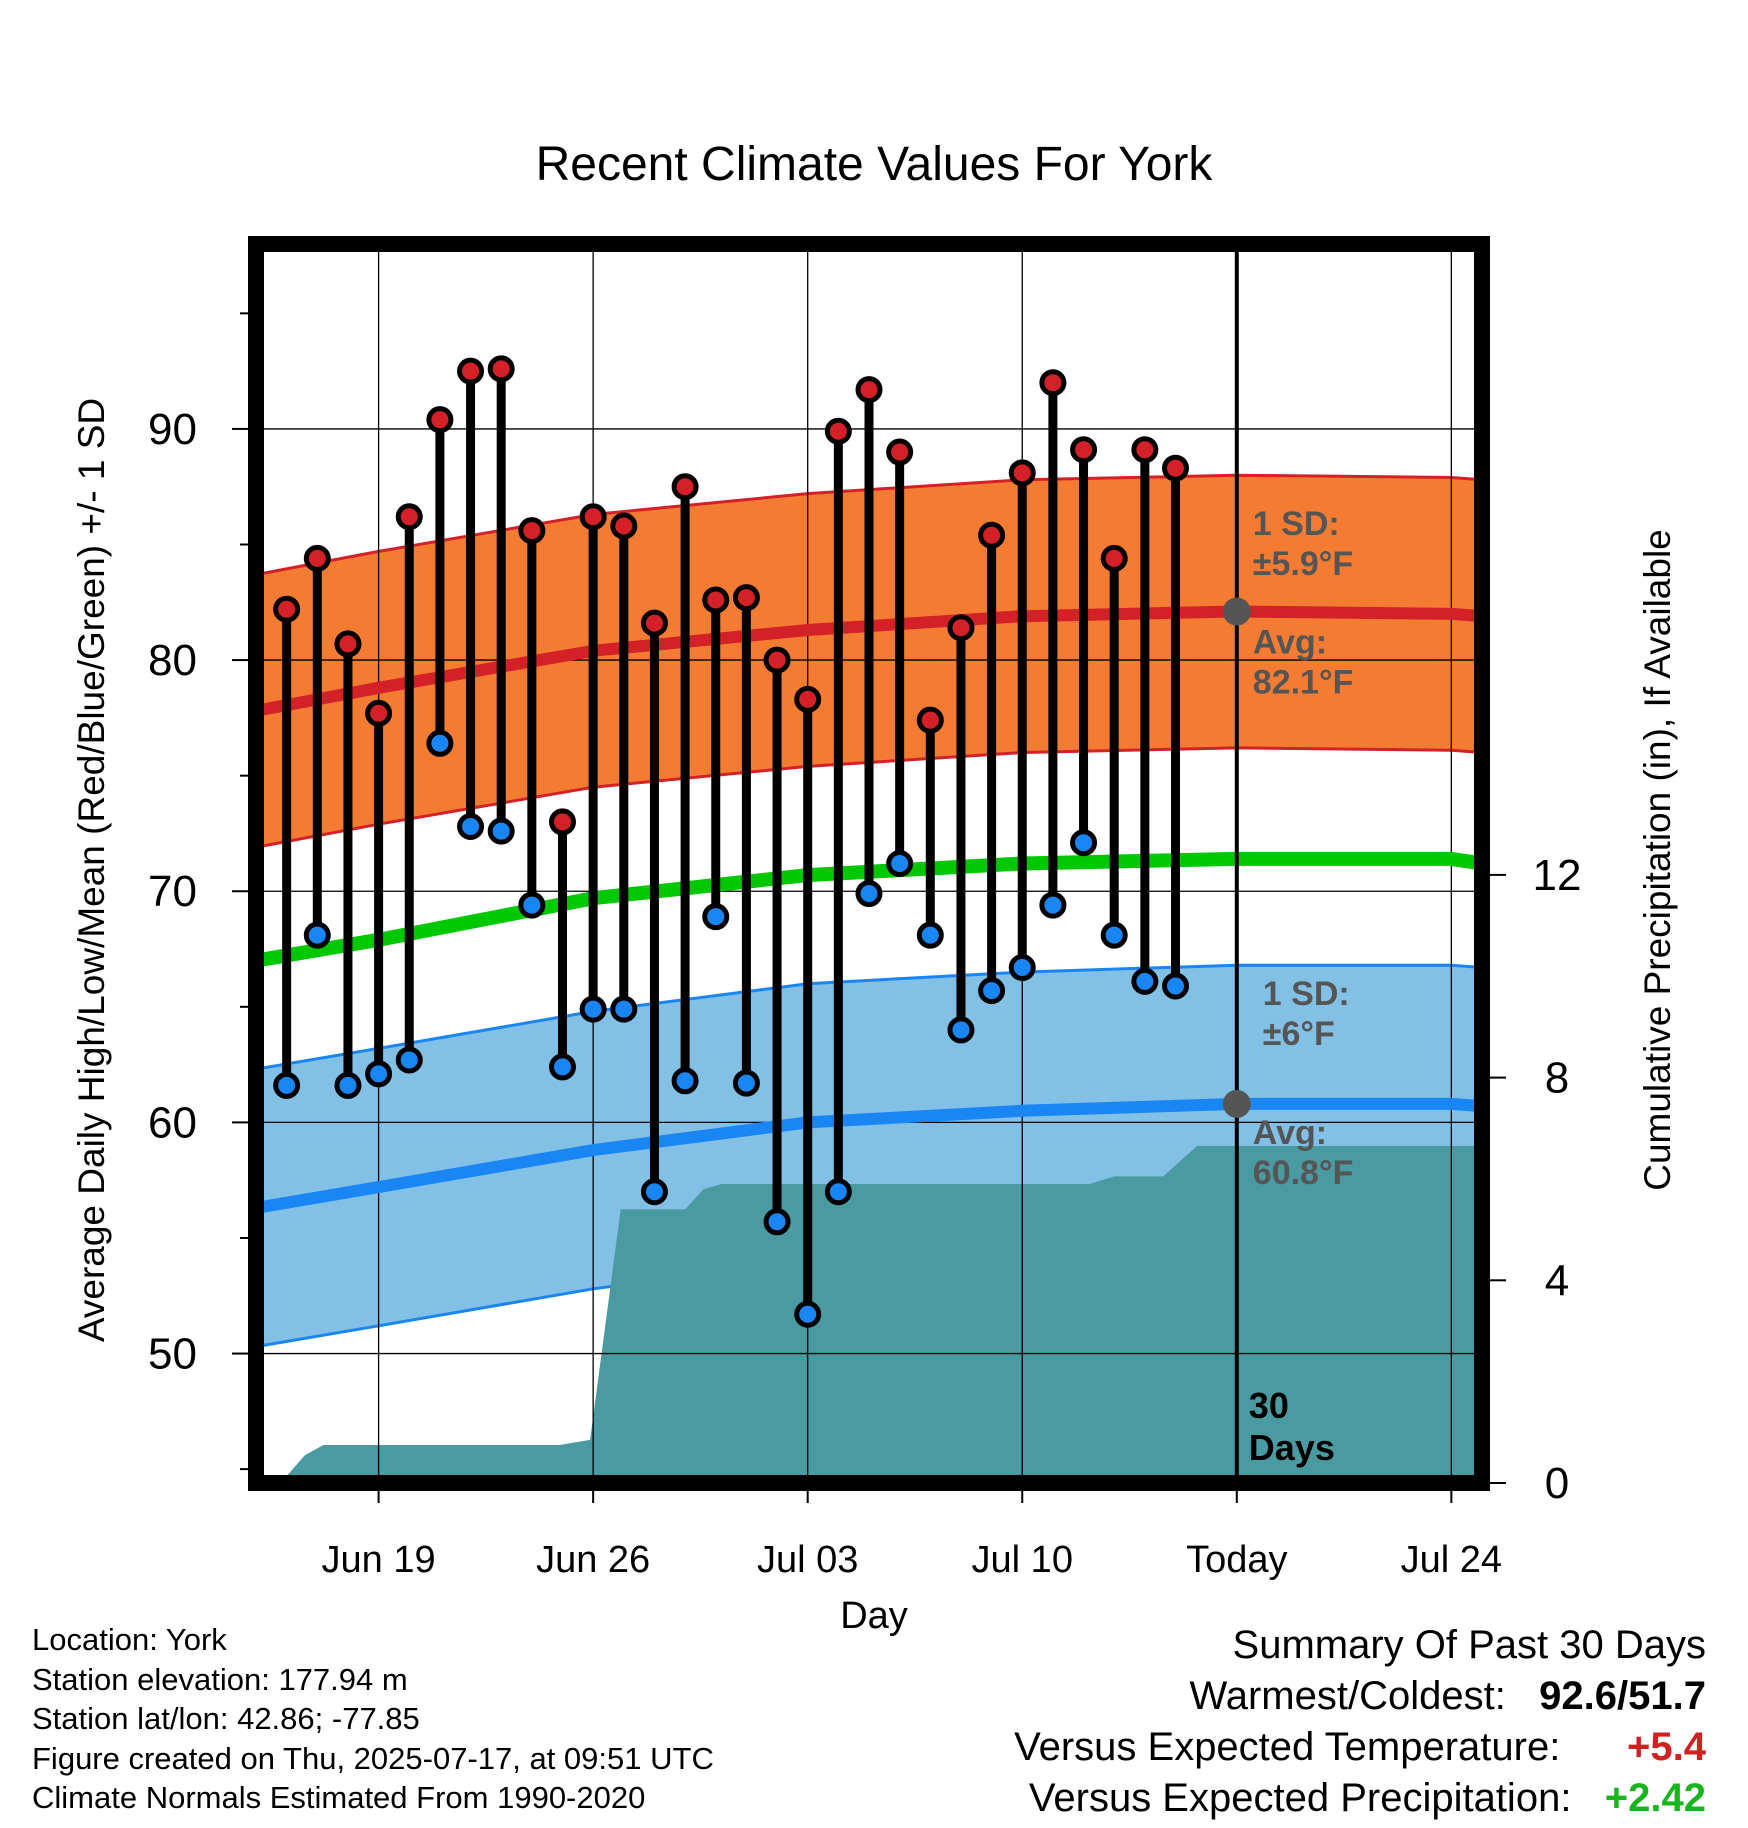  Describe the element at coordinates (1287, 1747) in the screenshot. I see `temp-anomaly-label: Versus Expected Temperature:` at that location.